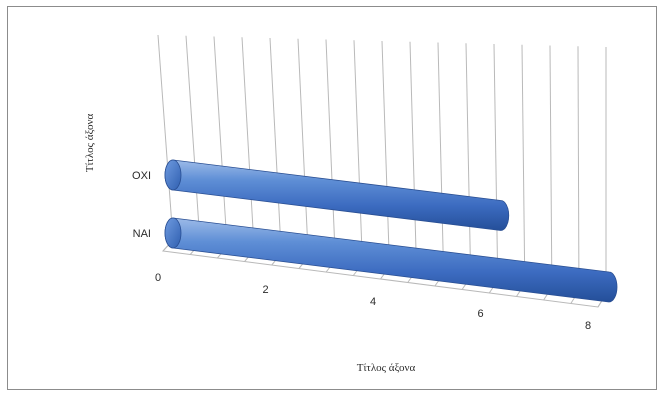  I want to click on x-tick-label: 6, so click(480, 314).